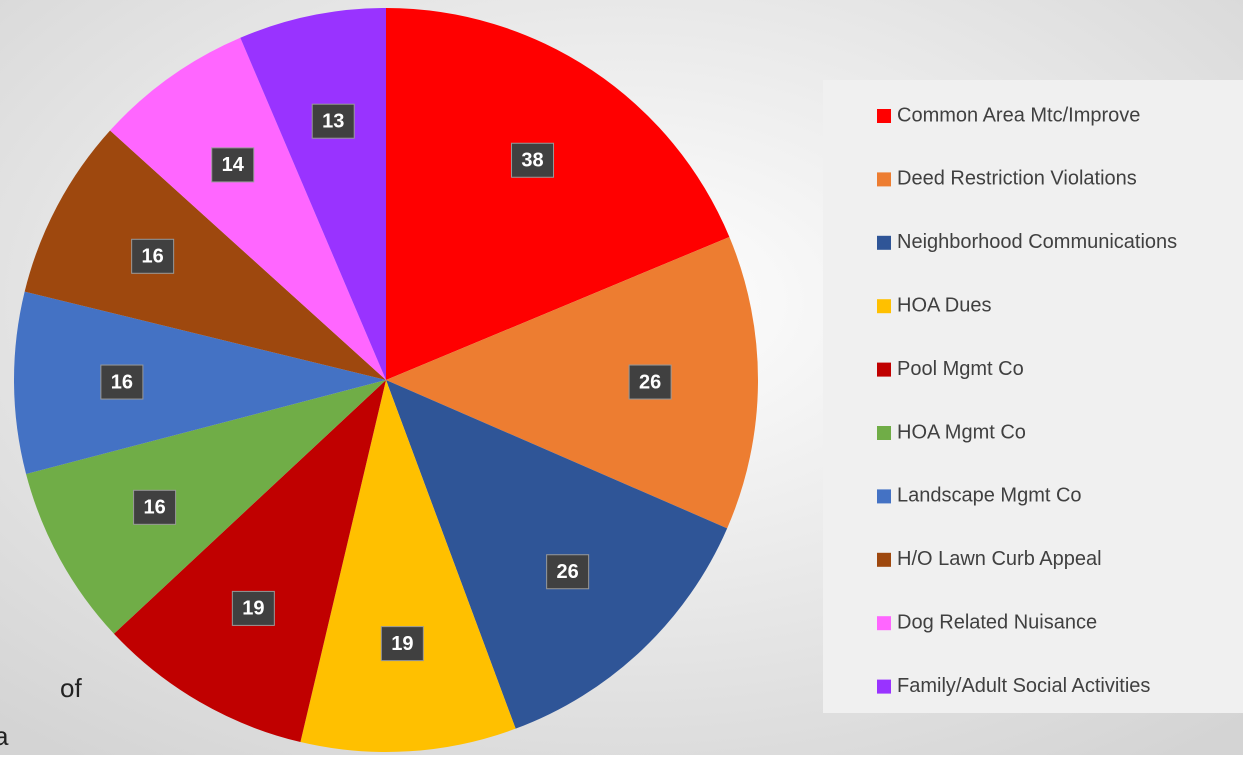 The image size is (1243, 760). Describe the element at coordinates (1037, 242) in the screenshot. I see `legend-label: Neighborhood Communications` at that location.